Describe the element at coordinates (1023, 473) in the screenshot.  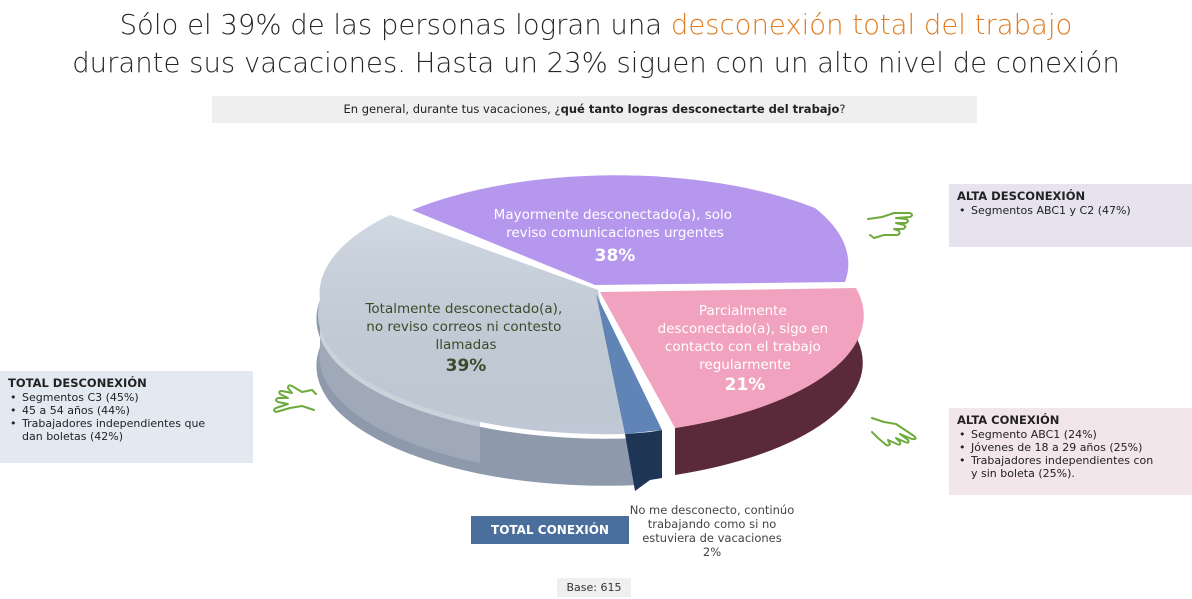
I see `list-item-continuation: y sin boleta (25%).` at that location.